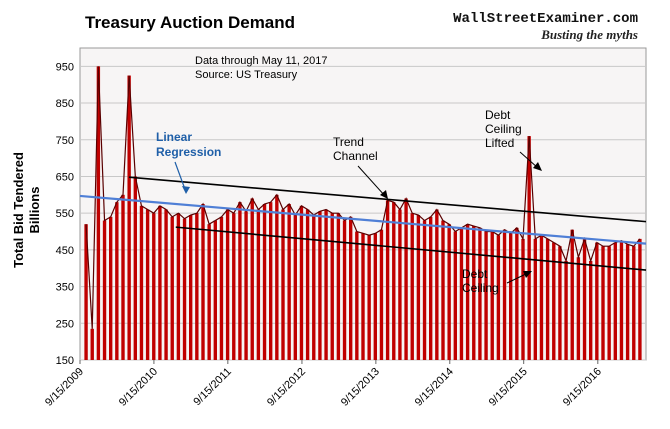 This screenshot has height=429, width=670. What do you see at coordinates (18, 210) in the screenshot?
I see `y-axis-label-line1: Total Bid Tendered` at bounding box center [18, 210].